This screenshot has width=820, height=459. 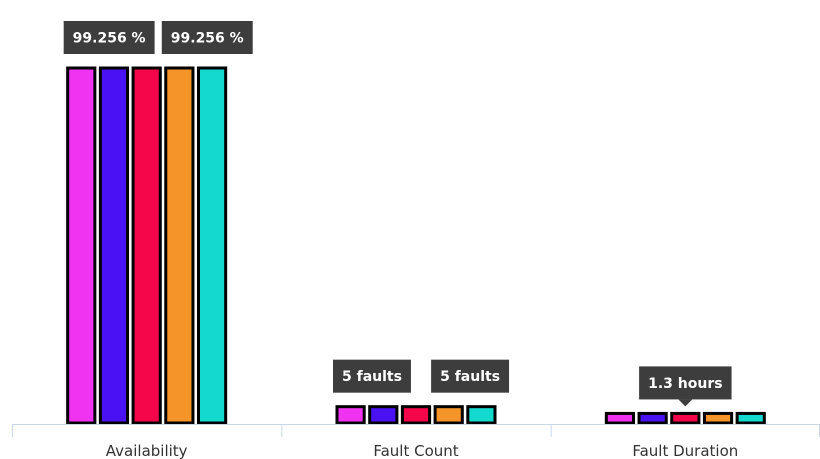 I want to click on x-tick-label: Fault Duration, so click(x=685, y=450).